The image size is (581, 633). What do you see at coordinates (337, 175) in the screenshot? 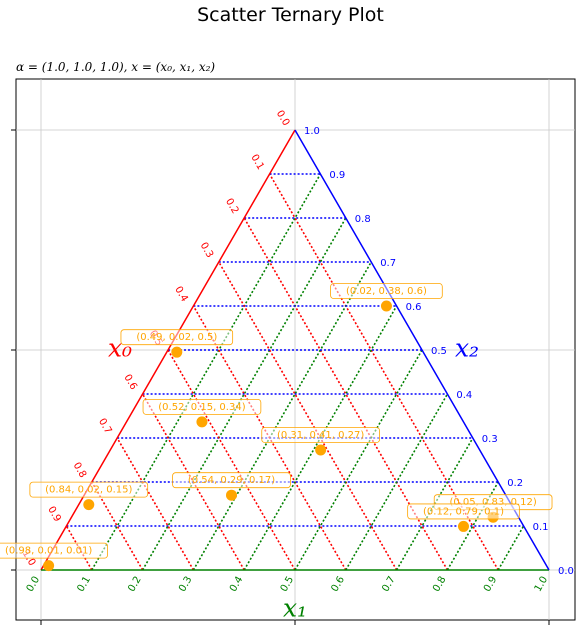
I see `tick-label-x2: 0.9` at bounding box center [337, 175].